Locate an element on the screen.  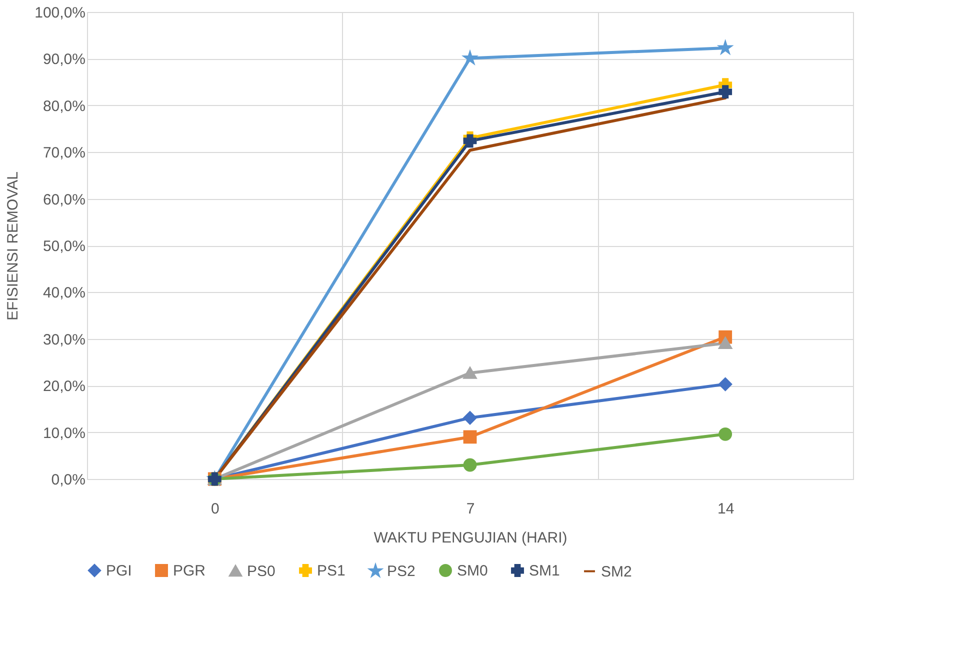
y-axis-title: EFISIENSI REMOVAL is located at coordinates (13, 246).